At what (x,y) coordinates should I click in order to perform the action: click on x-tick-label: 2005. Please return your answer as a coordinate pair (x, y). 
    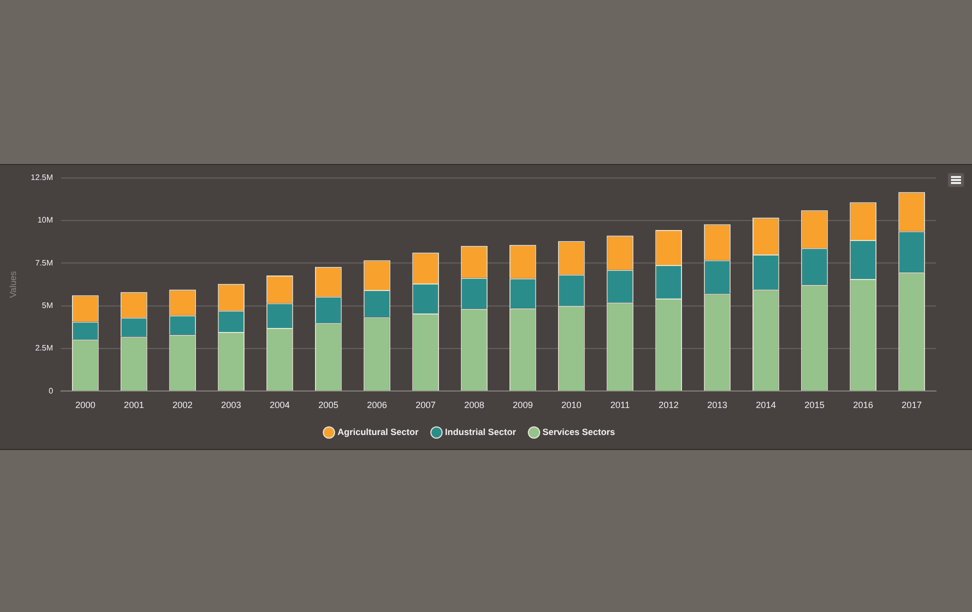
    Looking at the image, I should click on (328, 405).